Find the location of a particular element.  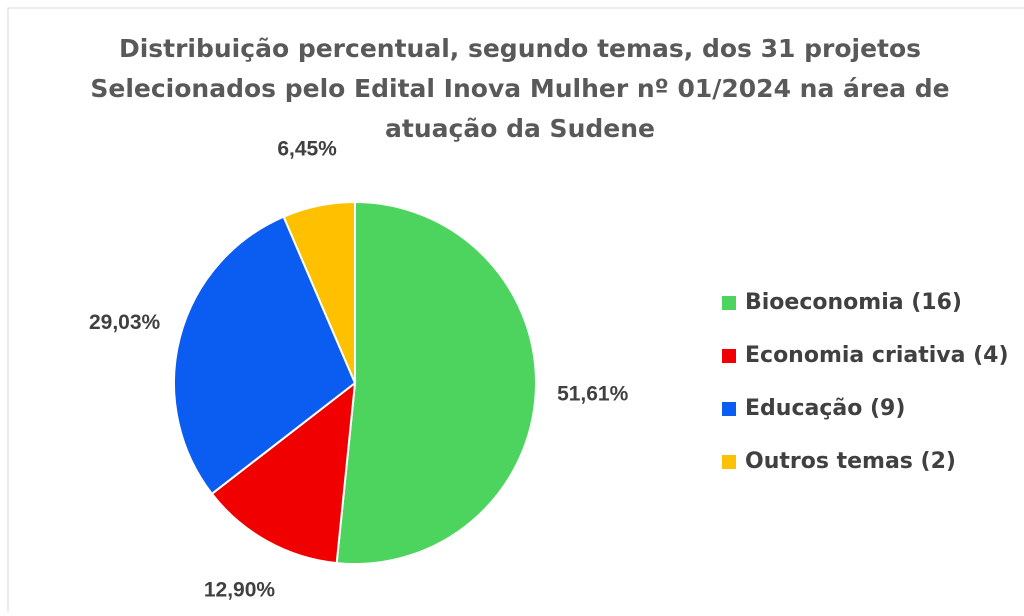

legend-label: Outros temas (2) is located at coordinates (850, 461).